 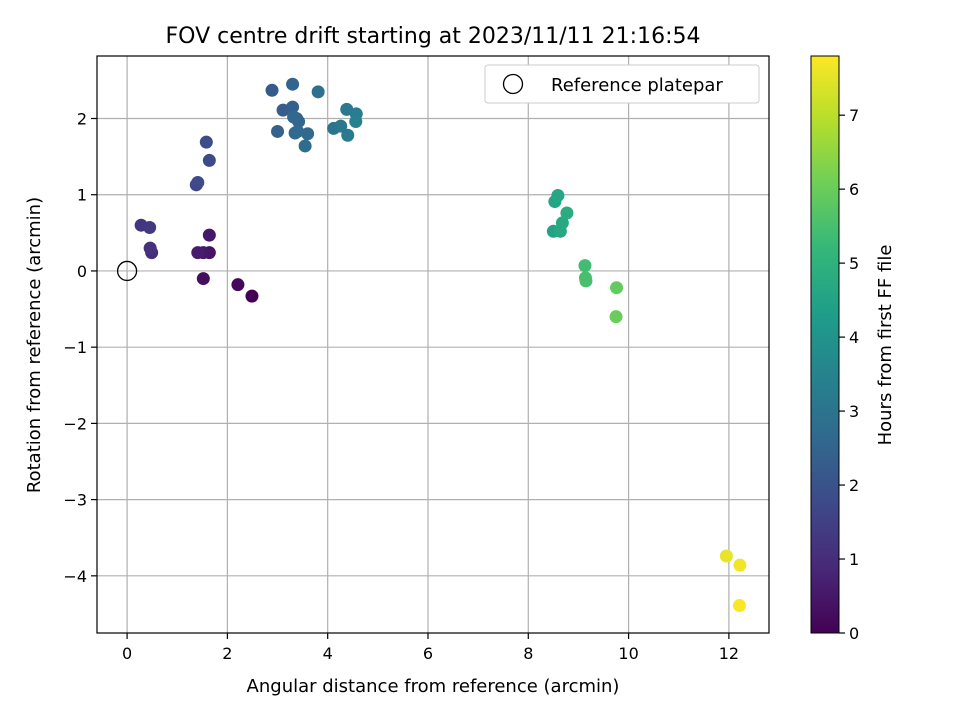 I want to click on y-tick-label: 2, so click(x=82, y=119).